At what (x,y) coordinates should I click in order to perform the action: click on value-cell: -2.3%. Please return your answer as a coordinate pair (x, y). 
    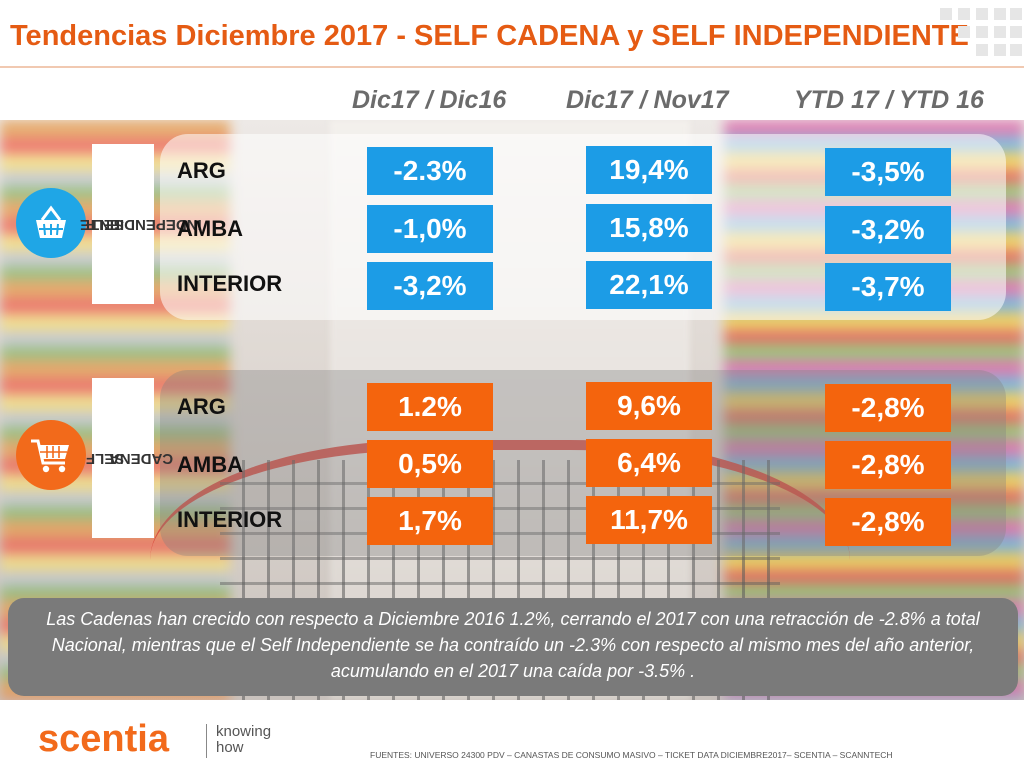
    Looking at the image, I should click on (430, 171).